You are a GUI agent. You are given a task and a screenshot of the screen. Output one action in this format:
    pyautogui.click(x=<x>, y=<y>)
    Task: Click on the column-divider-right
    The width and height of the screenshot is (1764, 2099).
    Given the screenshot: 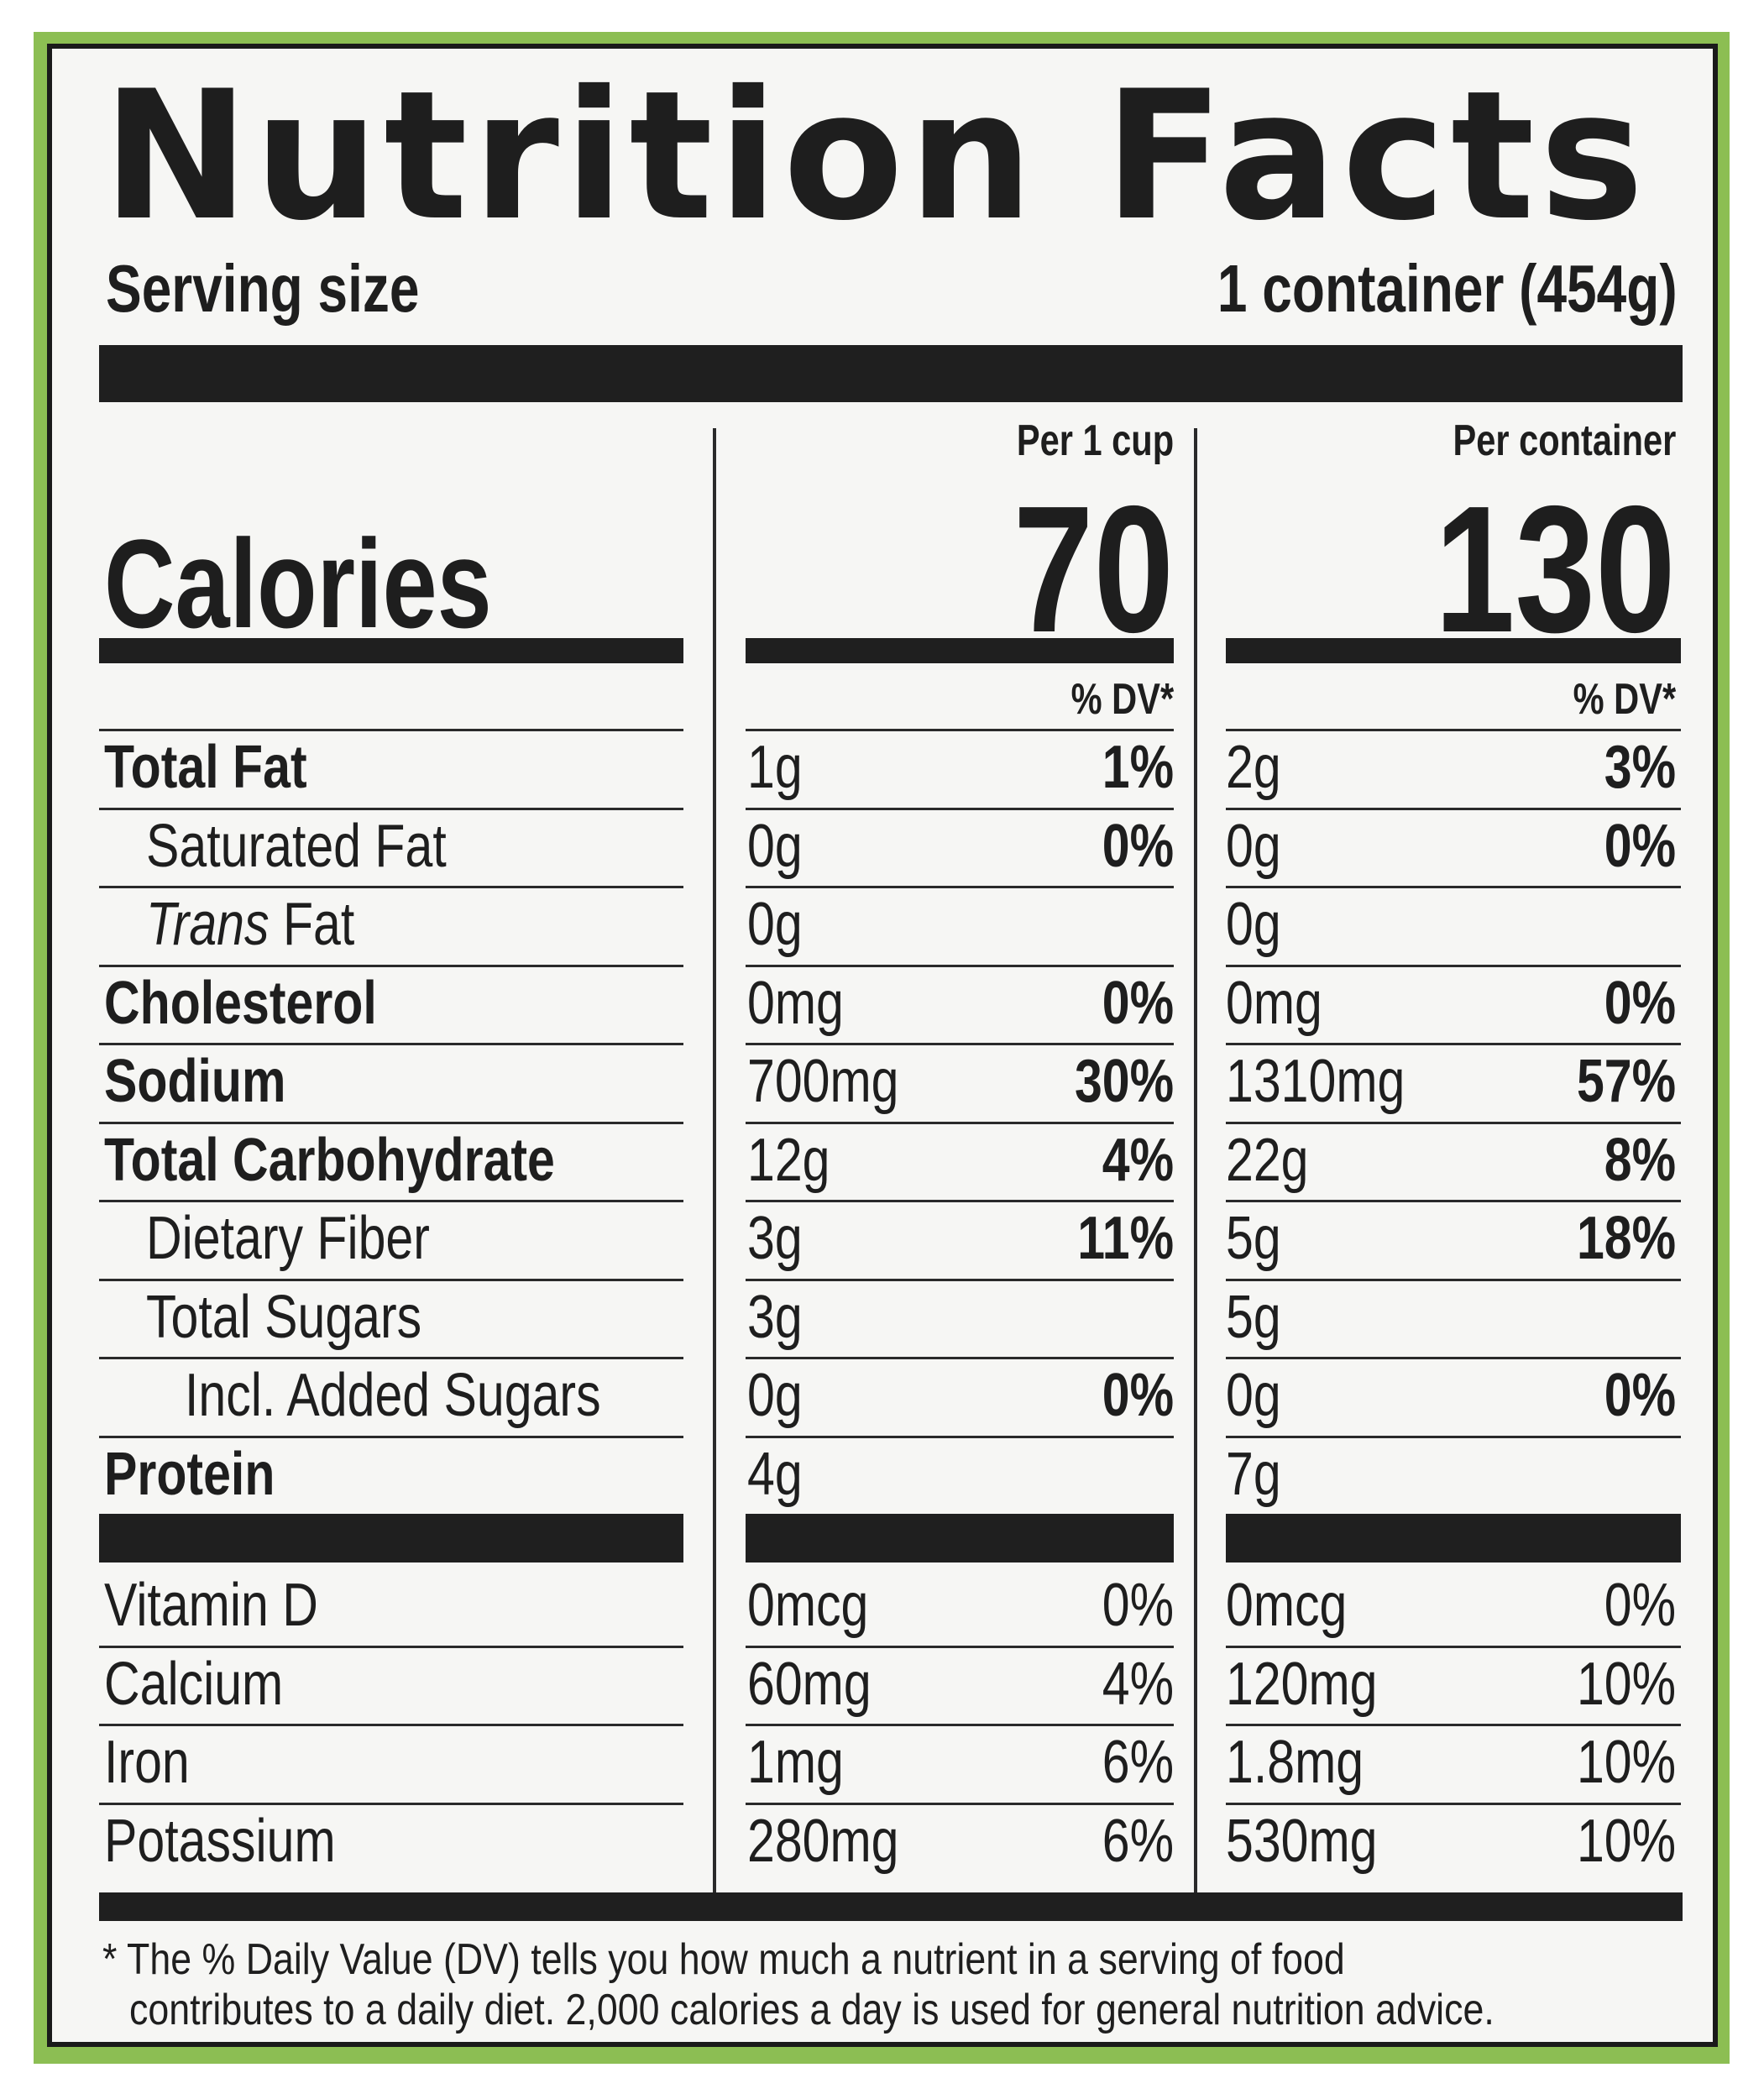 What is the action you would take?
    pyautogui.click(x=1195, y=1162)
    